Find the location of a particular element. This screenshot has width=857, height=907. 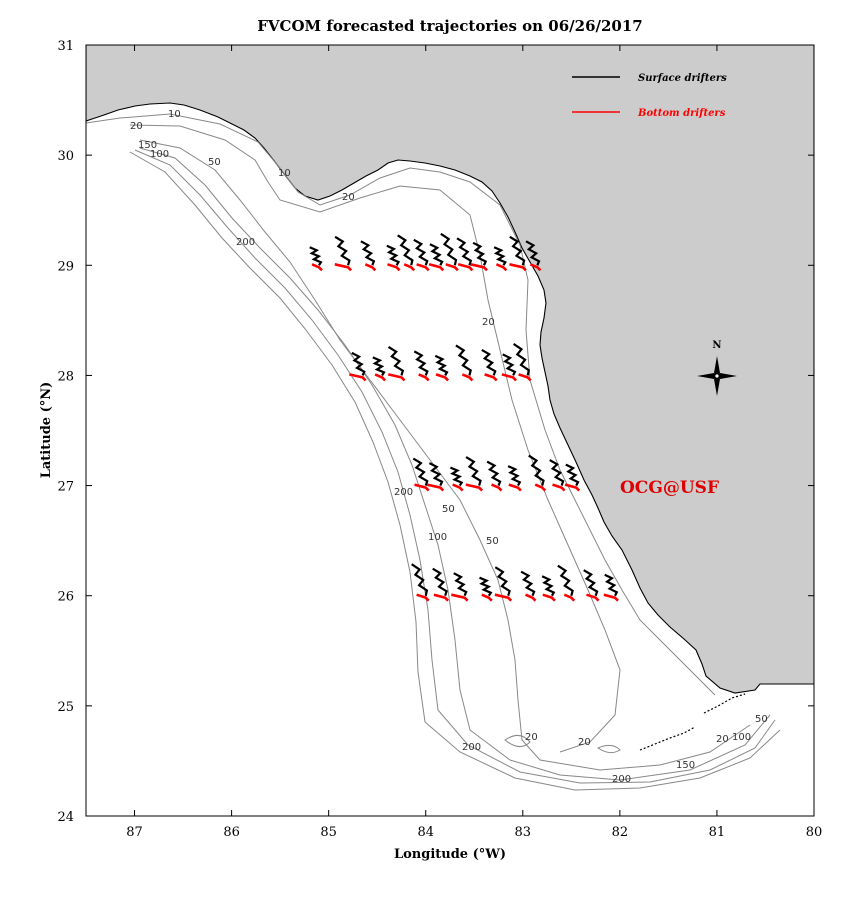

y-tick-label: 28 is located at coordinates (65, 376).